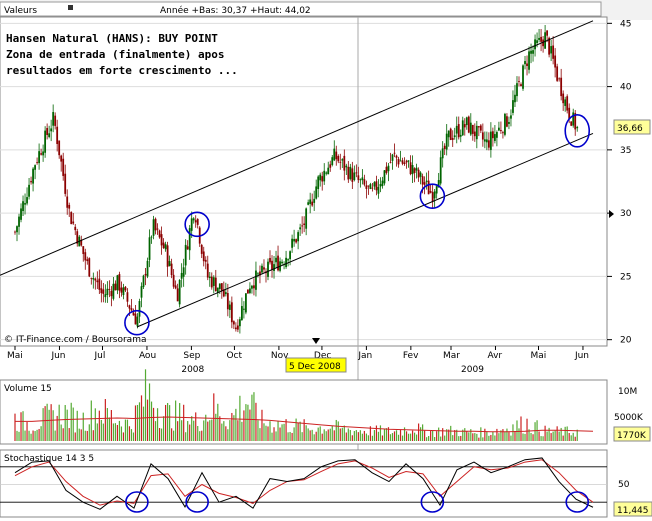 Image resolution: width=652 pixels, height=521 pixels. I want to click on date-marker, so click(316, 365).